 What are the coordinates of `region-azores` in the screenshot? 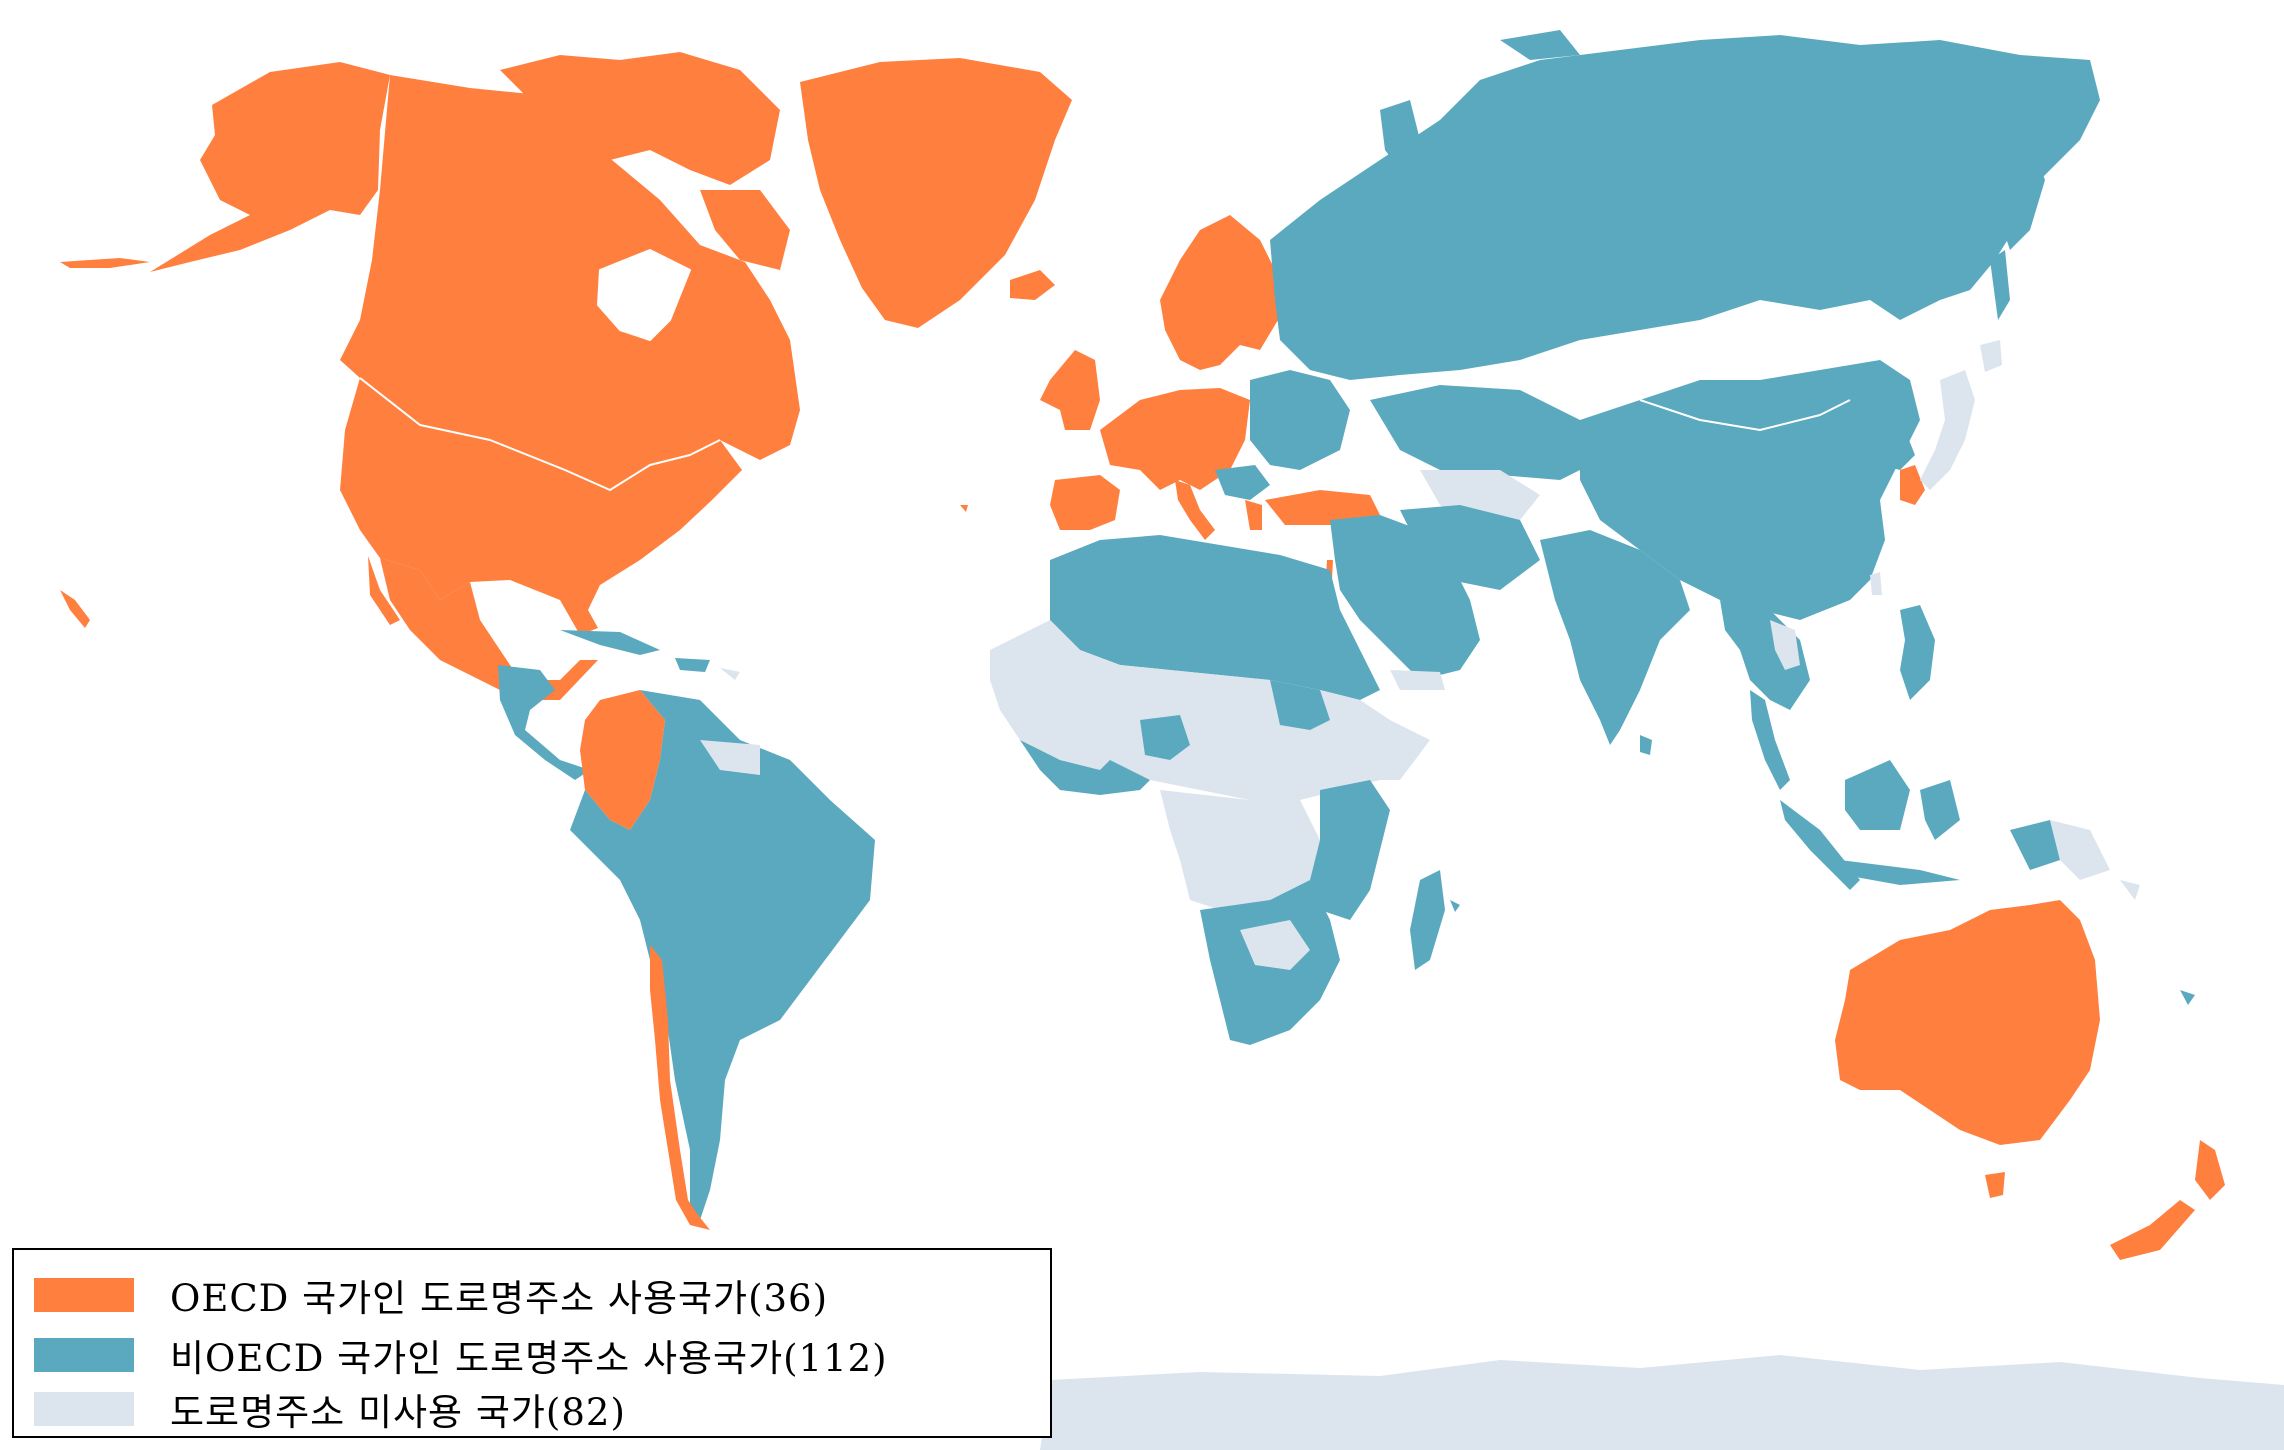 It's located at (964, 508).